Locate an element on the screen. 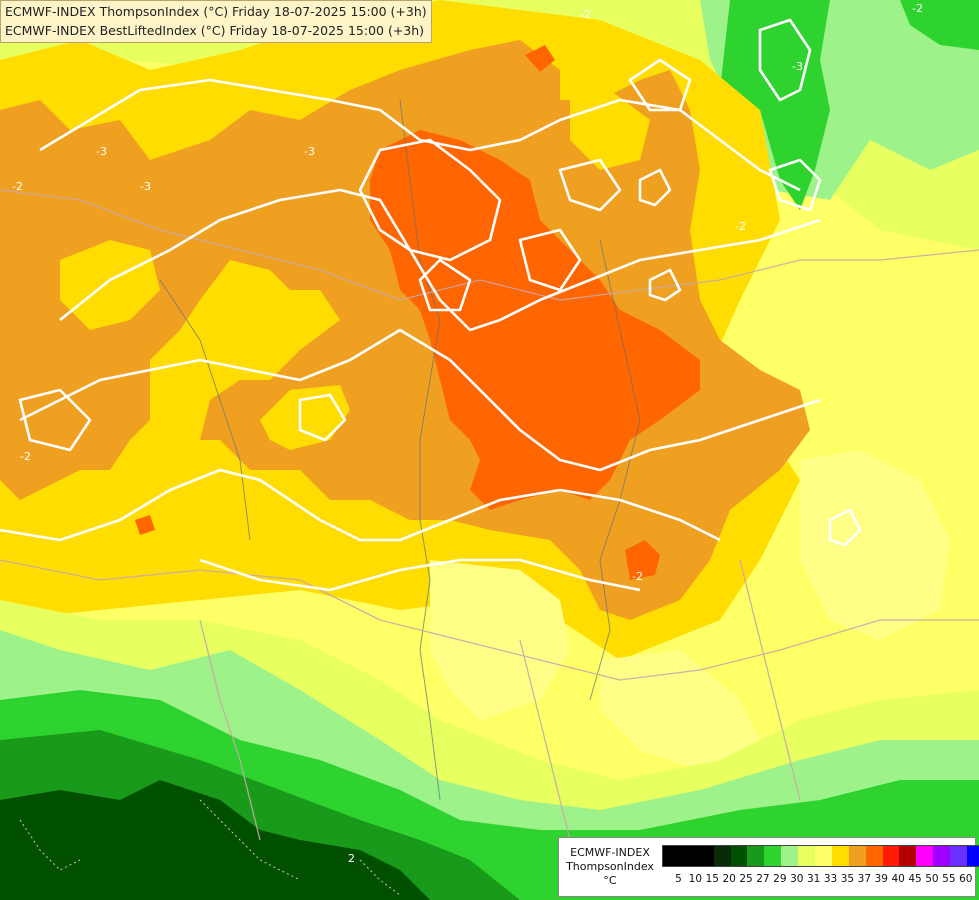 The image size is (979, 900). legend-tick: 31 is located at coordinates (813, 879).